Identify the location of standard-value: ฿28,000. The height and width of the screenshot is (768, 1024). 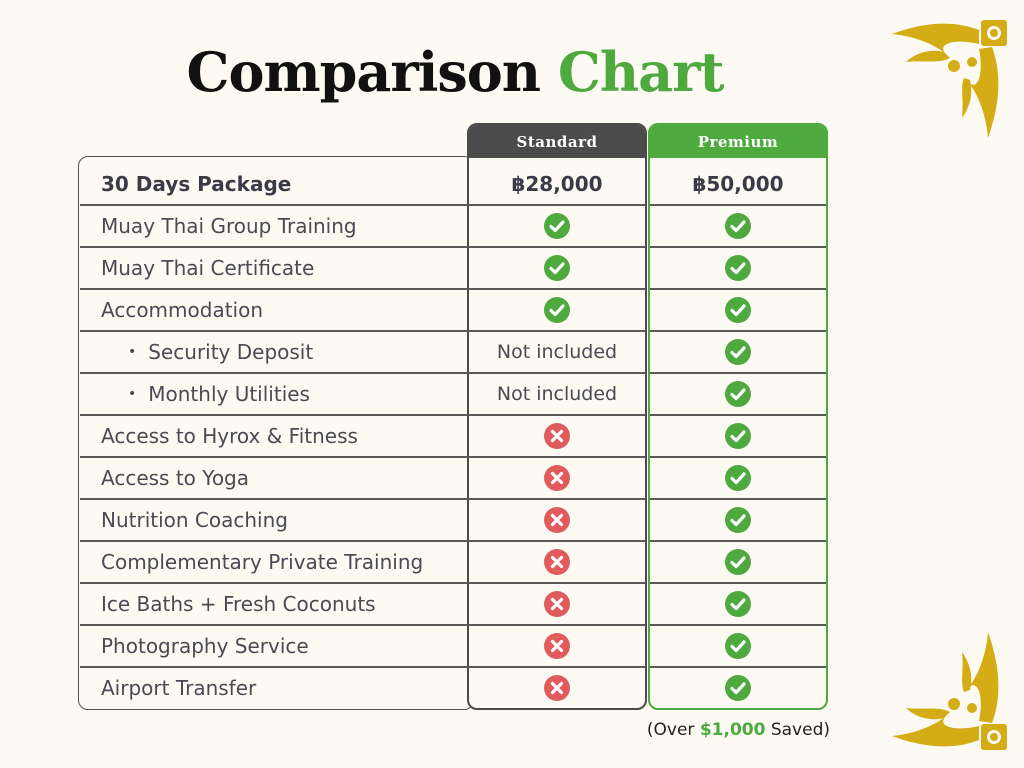
(557, 184).